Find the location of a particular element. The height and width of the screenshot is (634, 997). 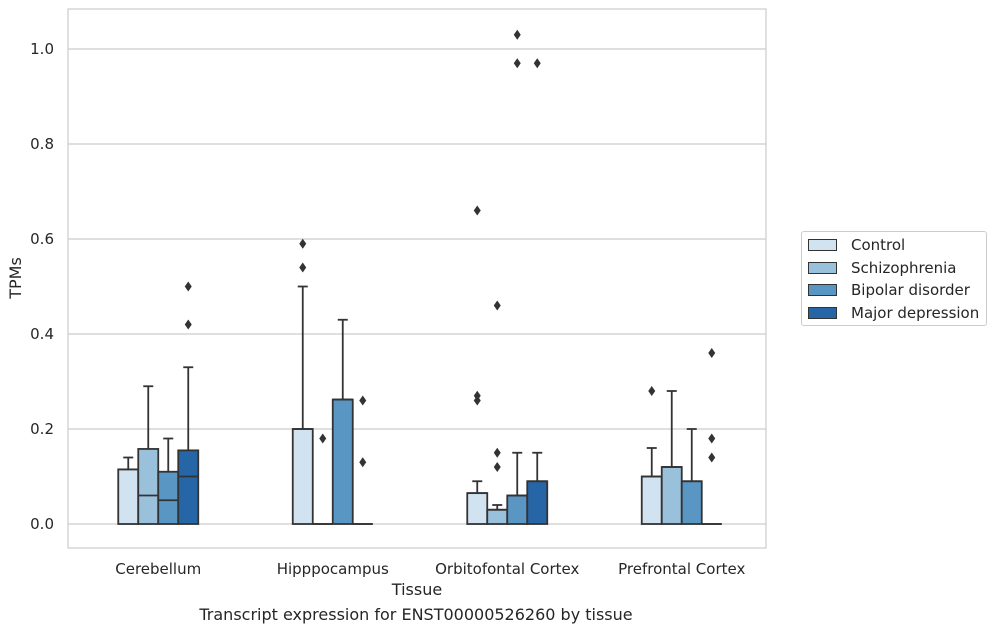

x-tick-label: Prefrontal Cortex is located at coordinates (681, 569).